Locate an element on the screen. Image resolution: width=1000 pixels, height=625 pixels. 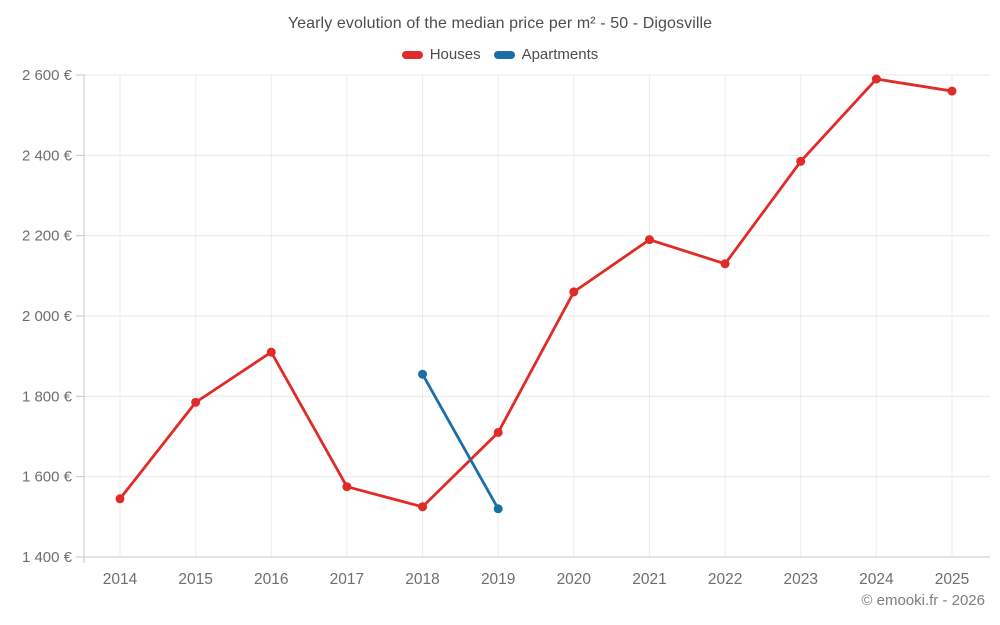
copyright-watermark: © emooki.fr - 2026 is located at coordinates (923, 600).